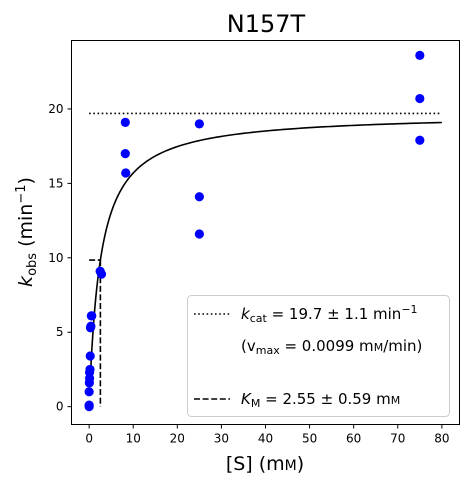 The image size is (469, 484). What do you see at coordinates (325, 399) in the screenshot?
I see `legend-km-text: = 2.55 ± 0.59 m` at bounding box center [325, 399].